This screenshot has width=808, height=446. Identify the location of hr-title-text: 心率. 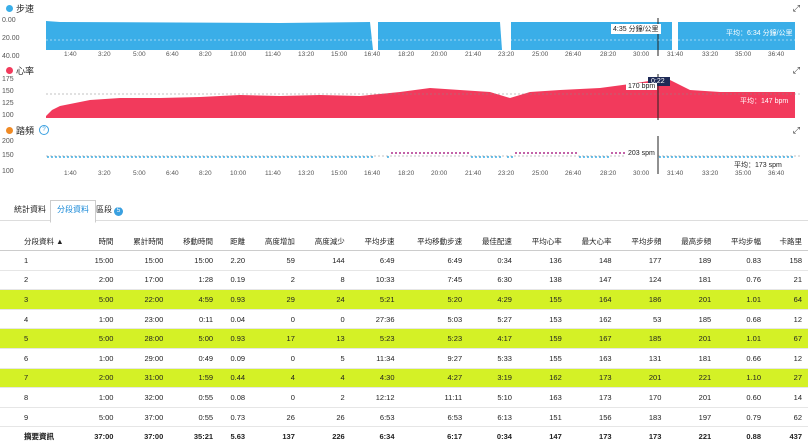
(25, 70).